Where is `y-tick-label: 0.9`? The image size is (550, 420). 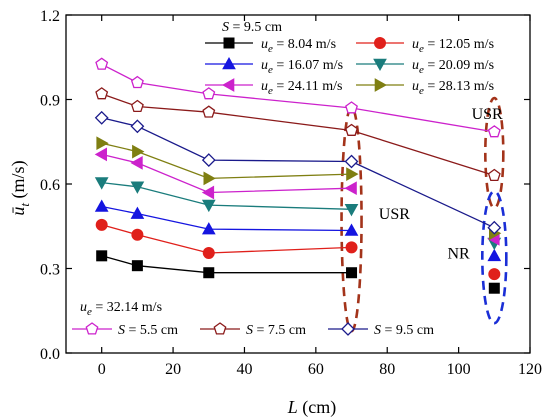 y-tick-label: 0.9 is located at coordinates (50, 101).